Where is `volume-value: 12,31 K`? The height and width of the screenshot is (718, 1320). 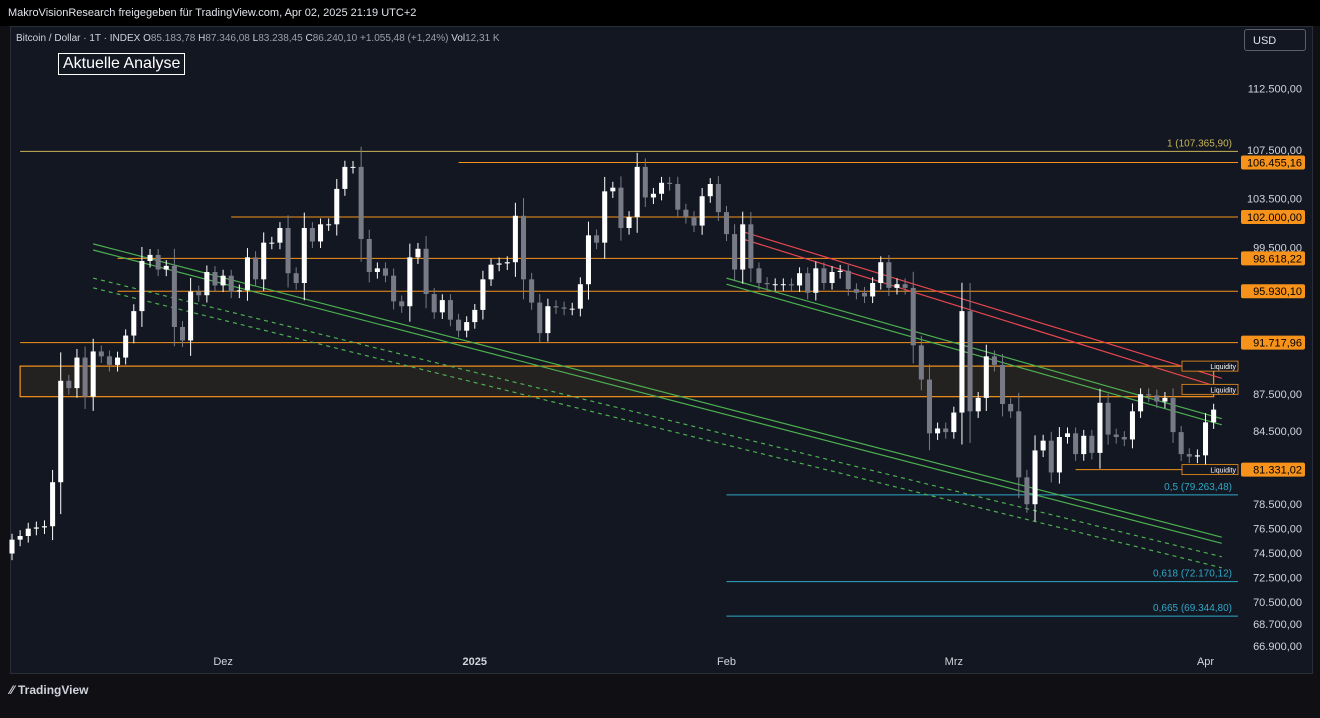
volume-value: 12,31 K is located at coordinates (482, 38).